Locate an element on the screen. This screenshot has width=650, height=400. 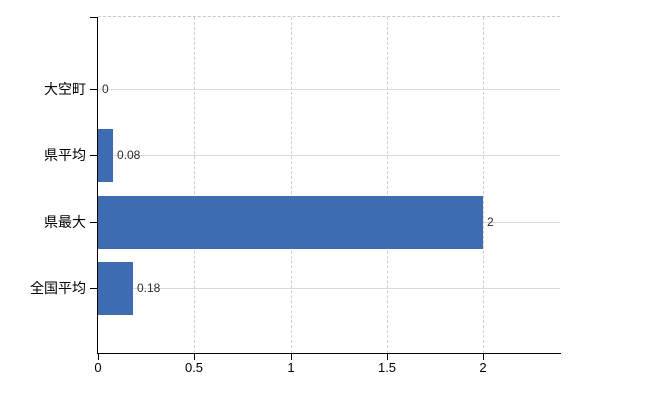
bar-value-label: 2 is located at coordinates (490, 222).